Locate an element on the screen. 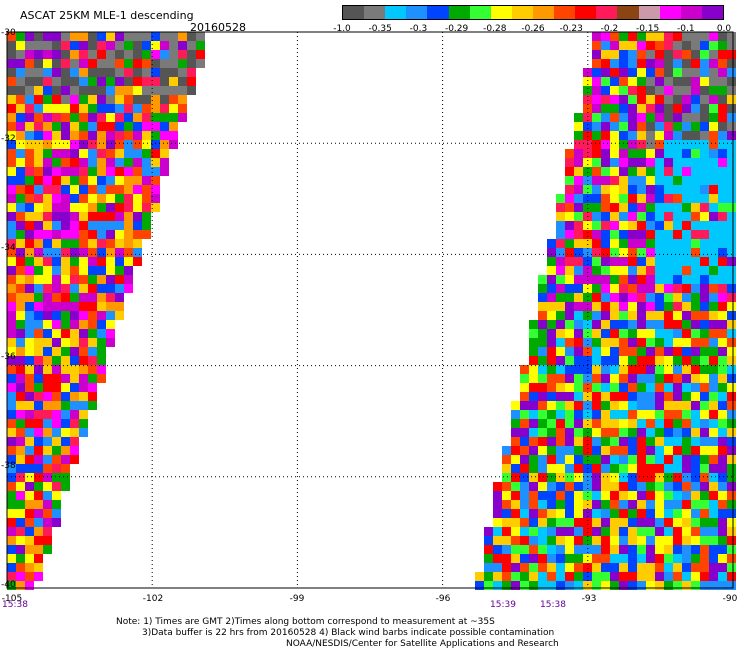  lat-label-38: -38 is located at coordinates (8, 466).